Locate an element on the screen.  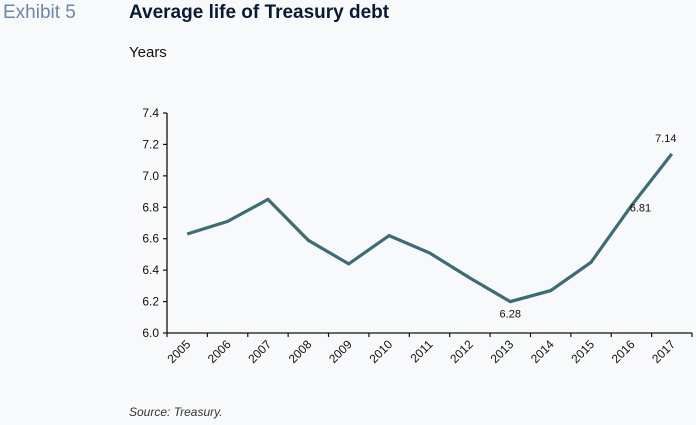
y-tick-label: 6.2 is located at coordinates (150, 302).